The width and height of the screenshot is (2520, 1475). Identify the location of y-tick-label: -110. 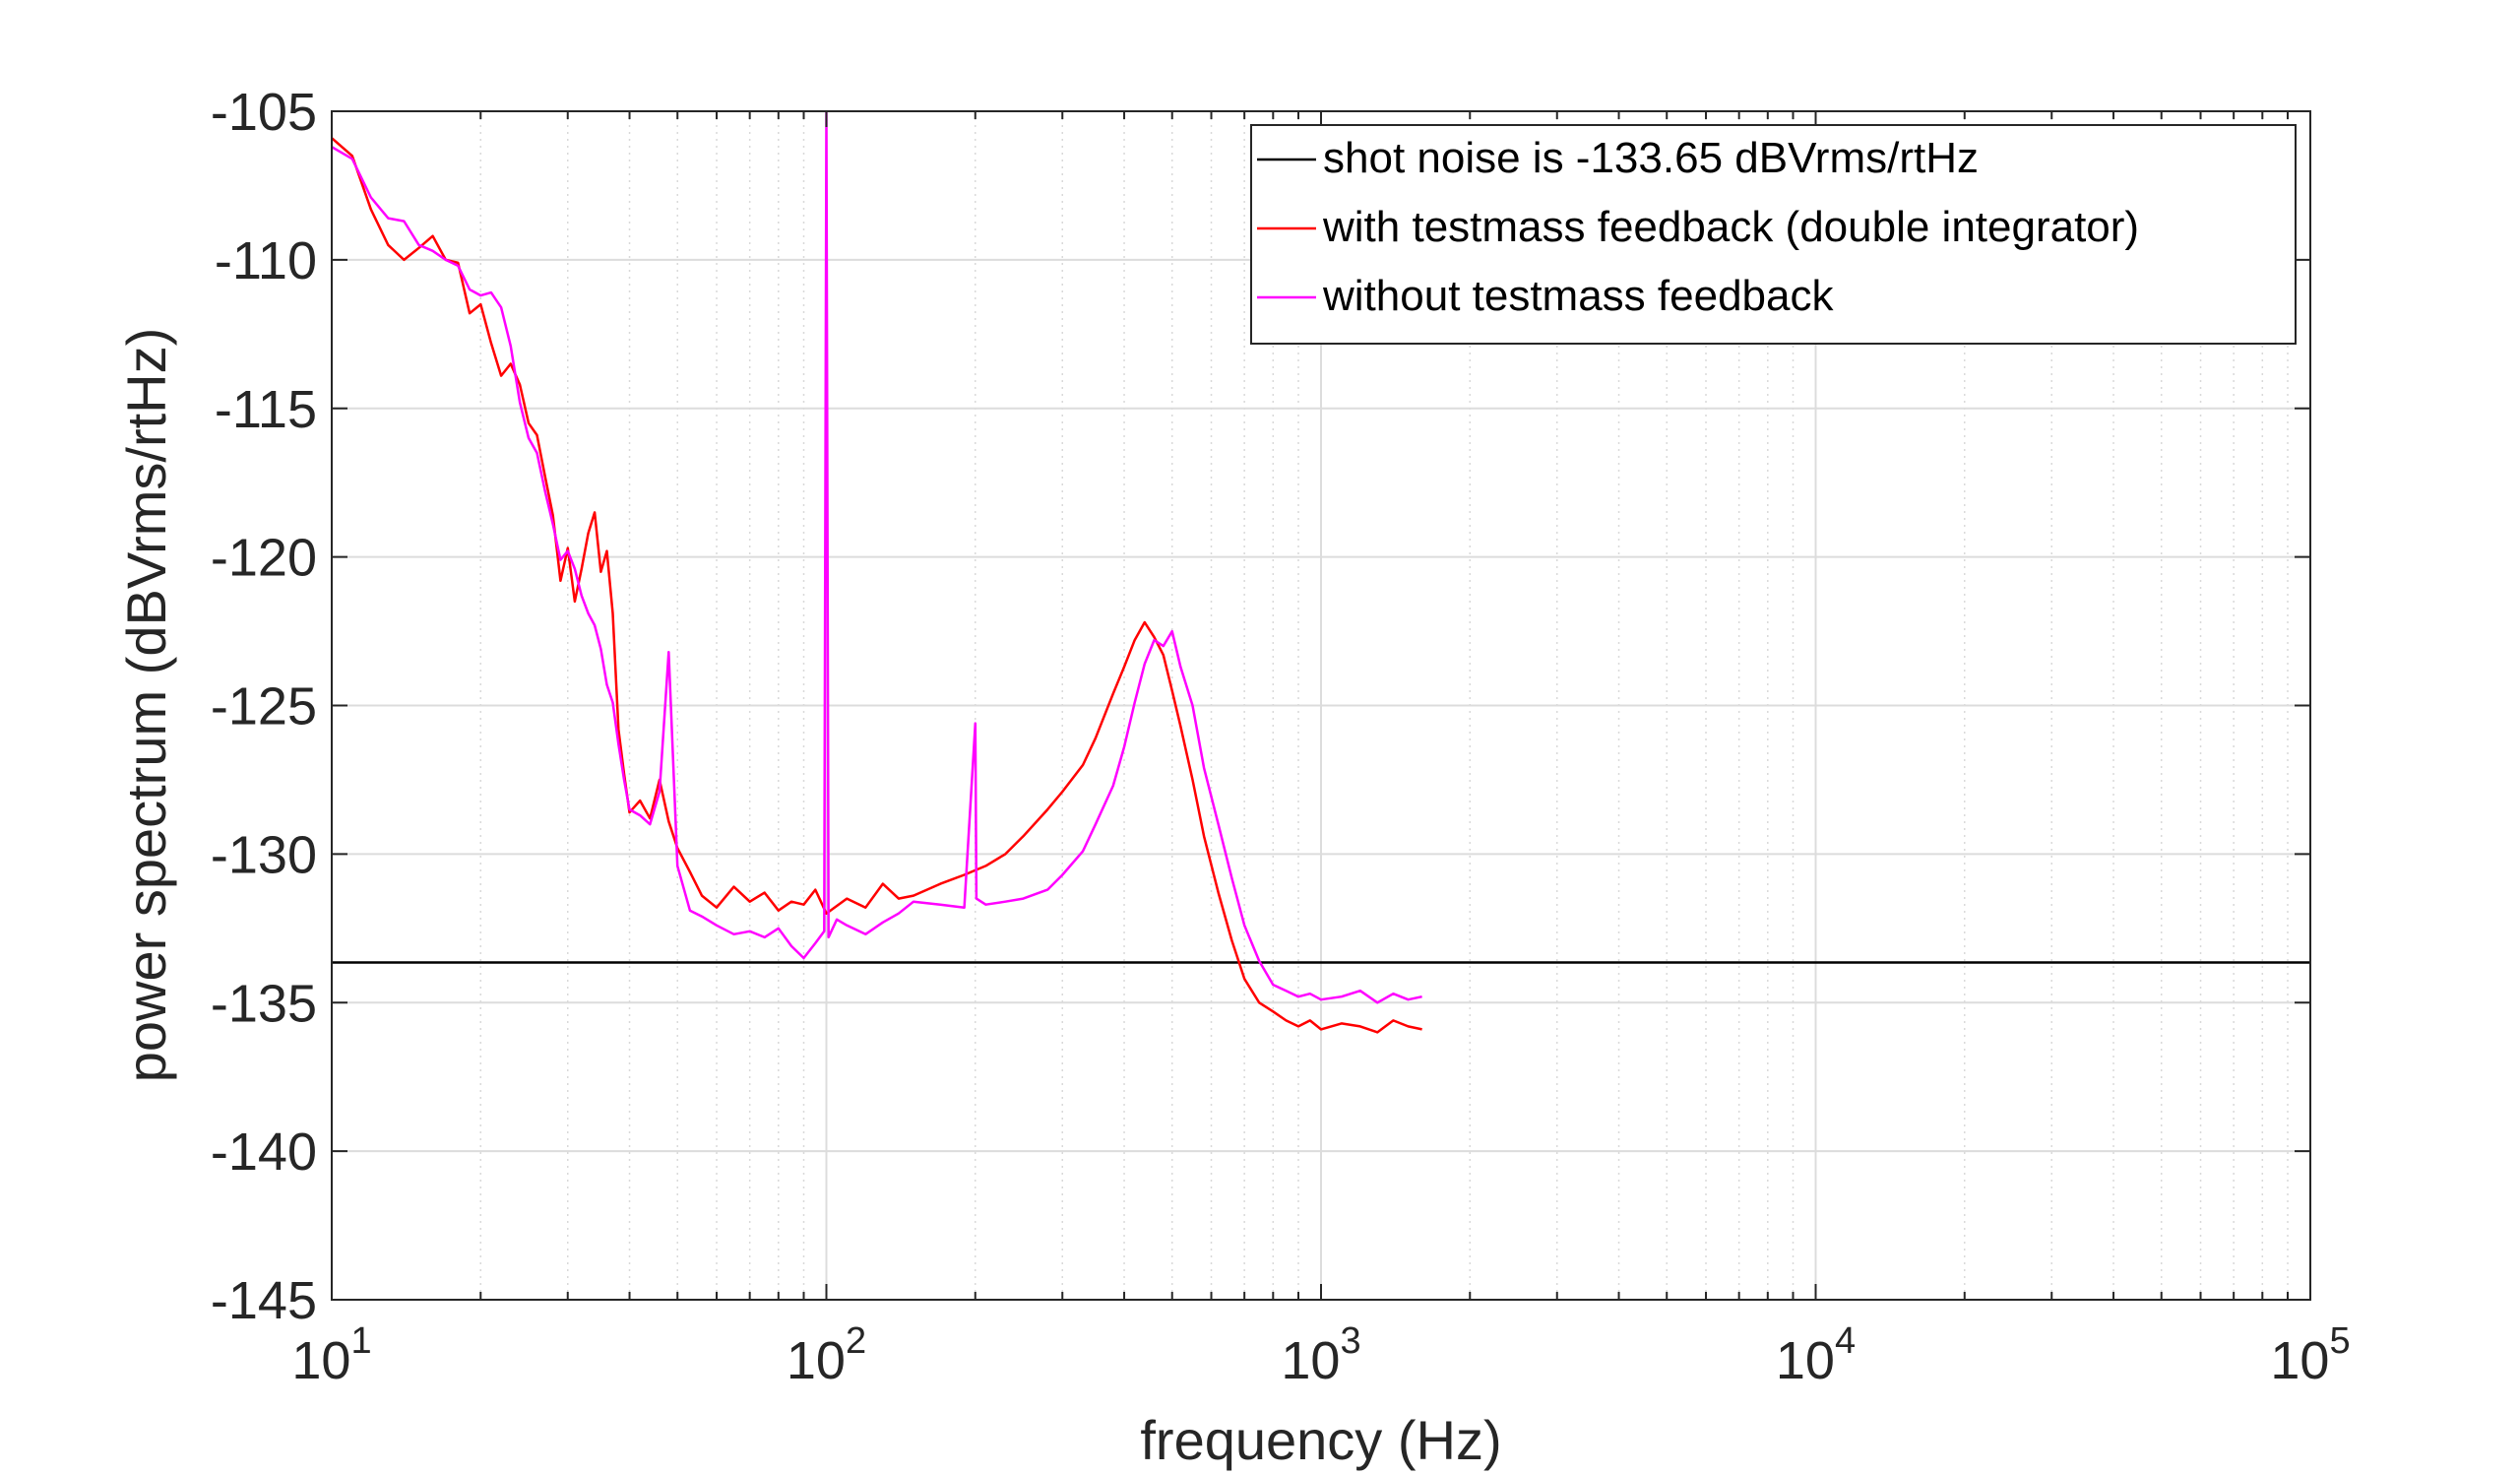
(266, 260).